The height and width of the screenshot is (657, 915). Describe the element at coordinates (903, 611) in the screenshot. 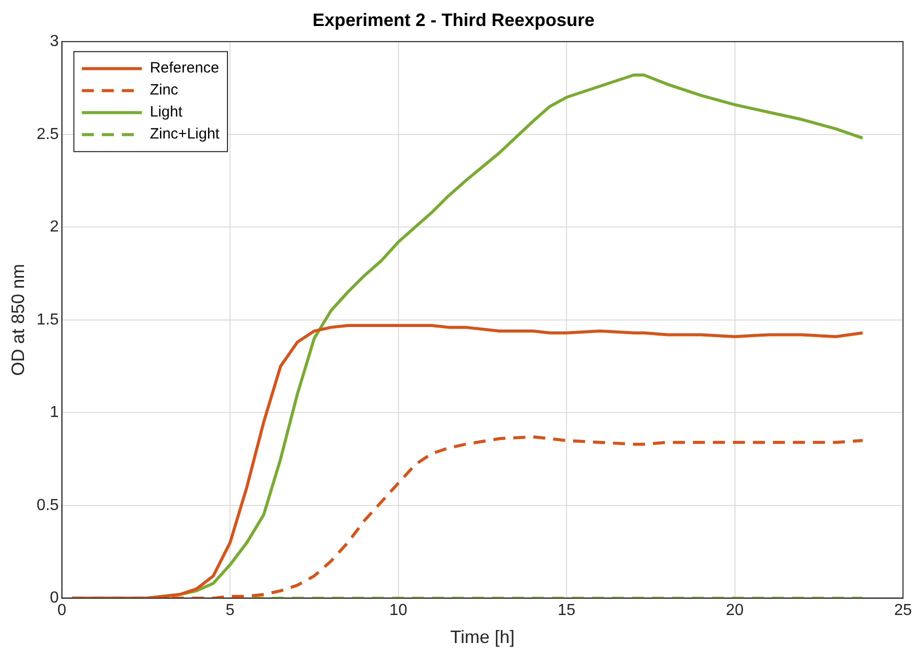

I see `x-tick-label: 25` at that location.